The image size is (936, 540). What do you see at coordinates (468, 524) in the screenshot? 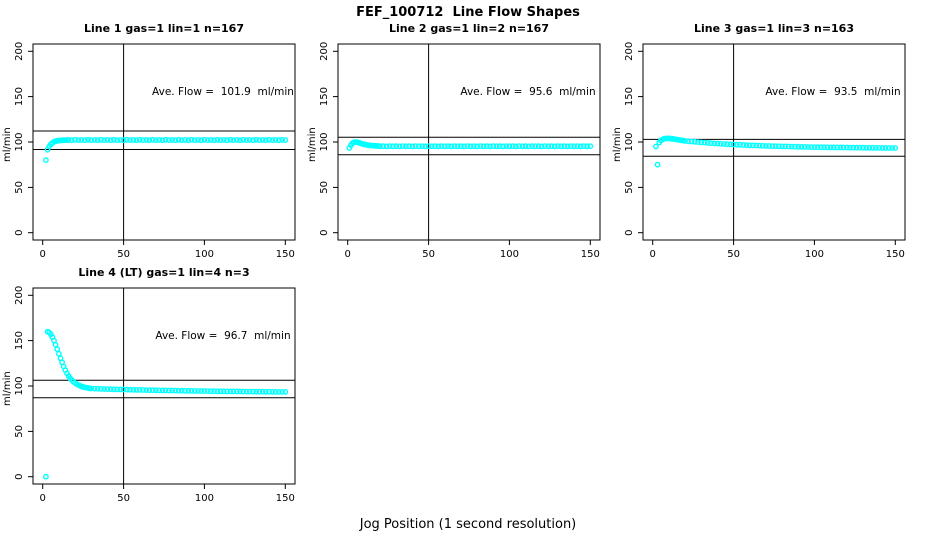
I see `figure-x-axis-label: Jog Position (1 second resolution)` at bounding box center [468, 524].